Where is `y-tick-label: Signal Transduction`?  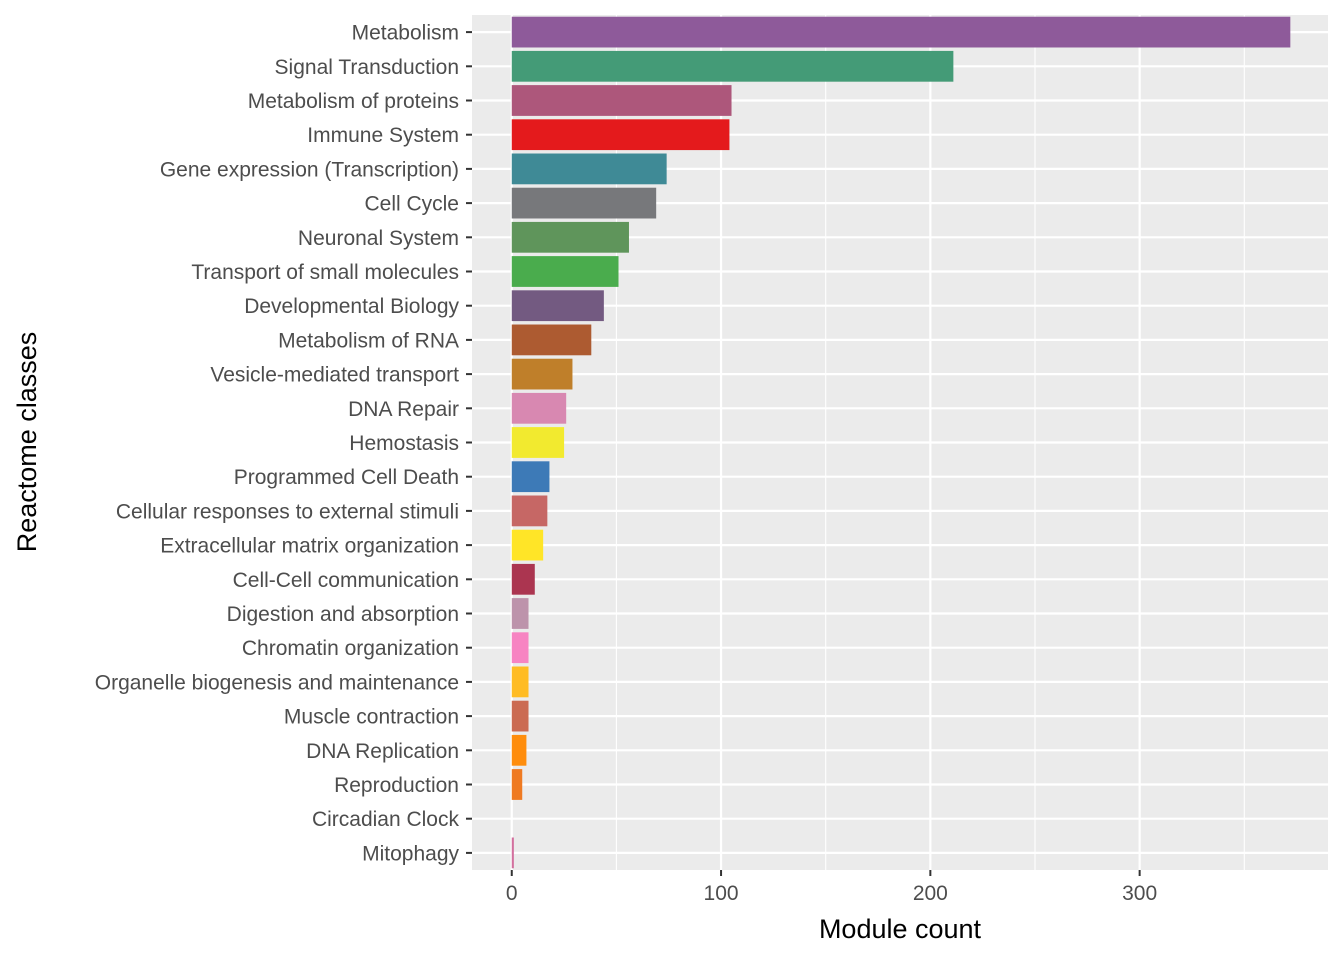
y-tick-label: Signal Transduction is located at coordinates (367, 67).